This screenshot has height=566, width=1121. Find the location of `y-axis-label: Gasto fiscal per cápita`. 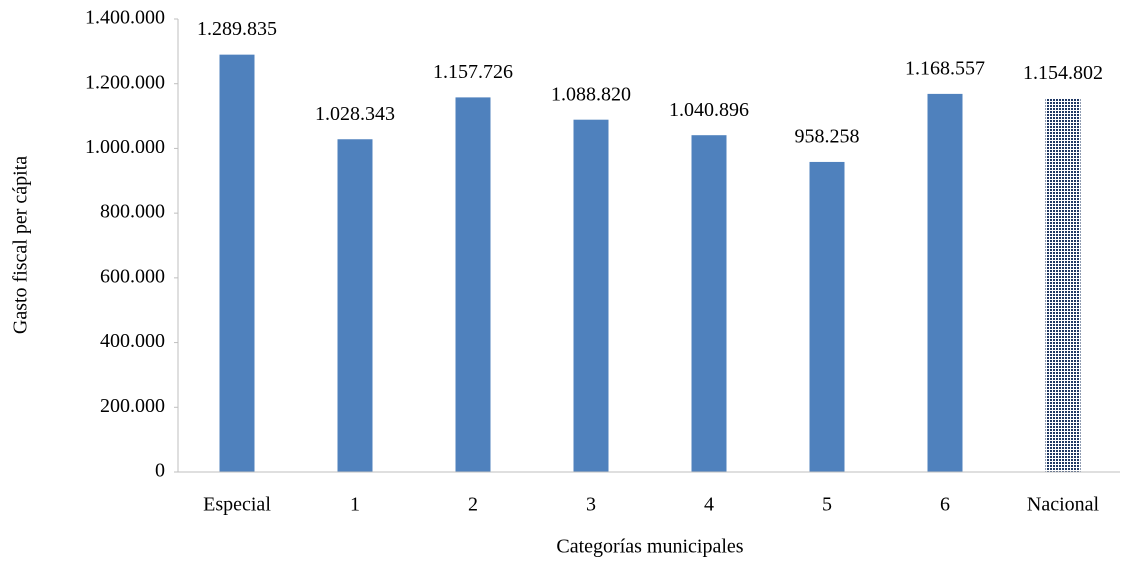

y-axis-label: Gasto fiscal per cápita is located at coordinates (21, 245).